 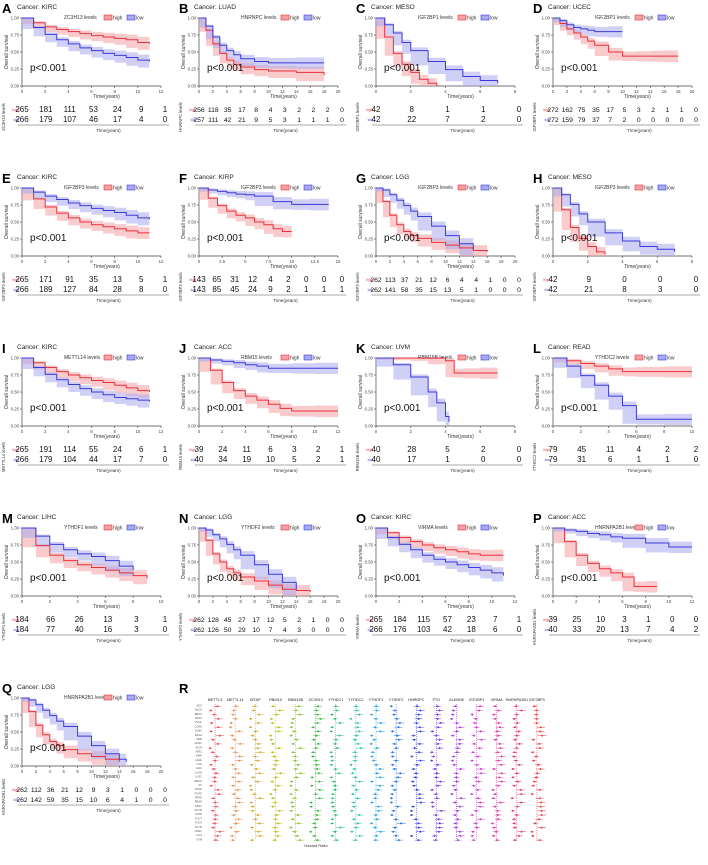 I want to click on risk-low-value: 2, so click(x=625, y=120).